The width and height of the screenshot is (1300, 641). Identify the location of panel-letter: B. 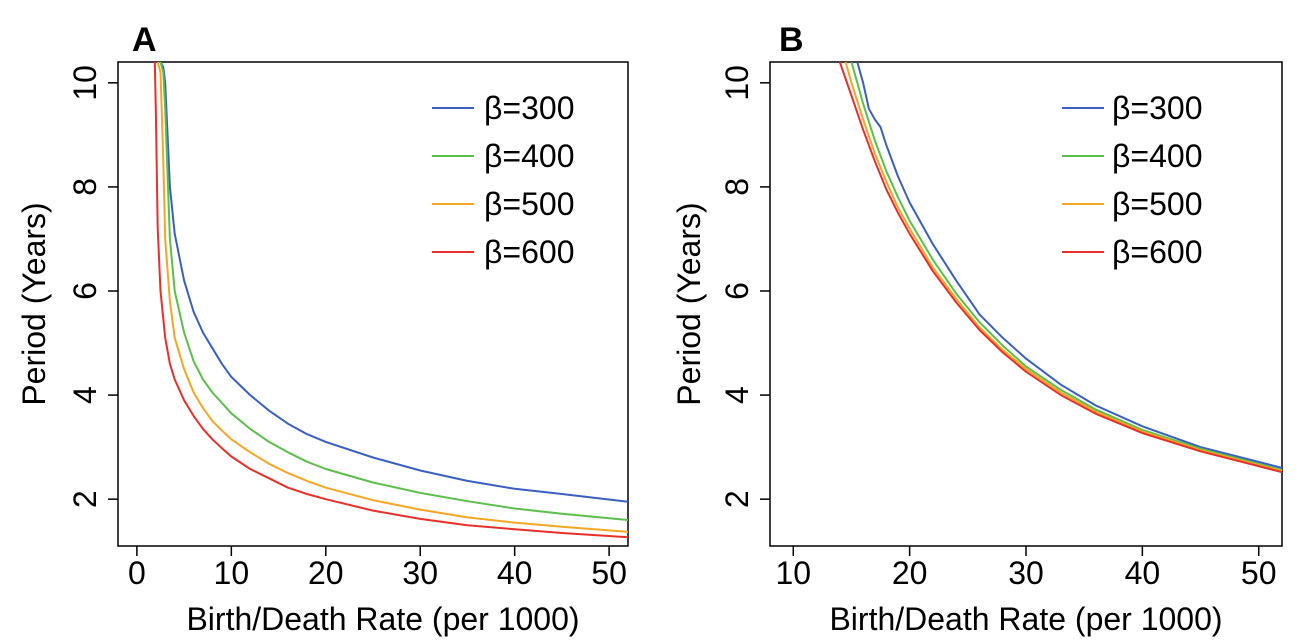
(791, 40).